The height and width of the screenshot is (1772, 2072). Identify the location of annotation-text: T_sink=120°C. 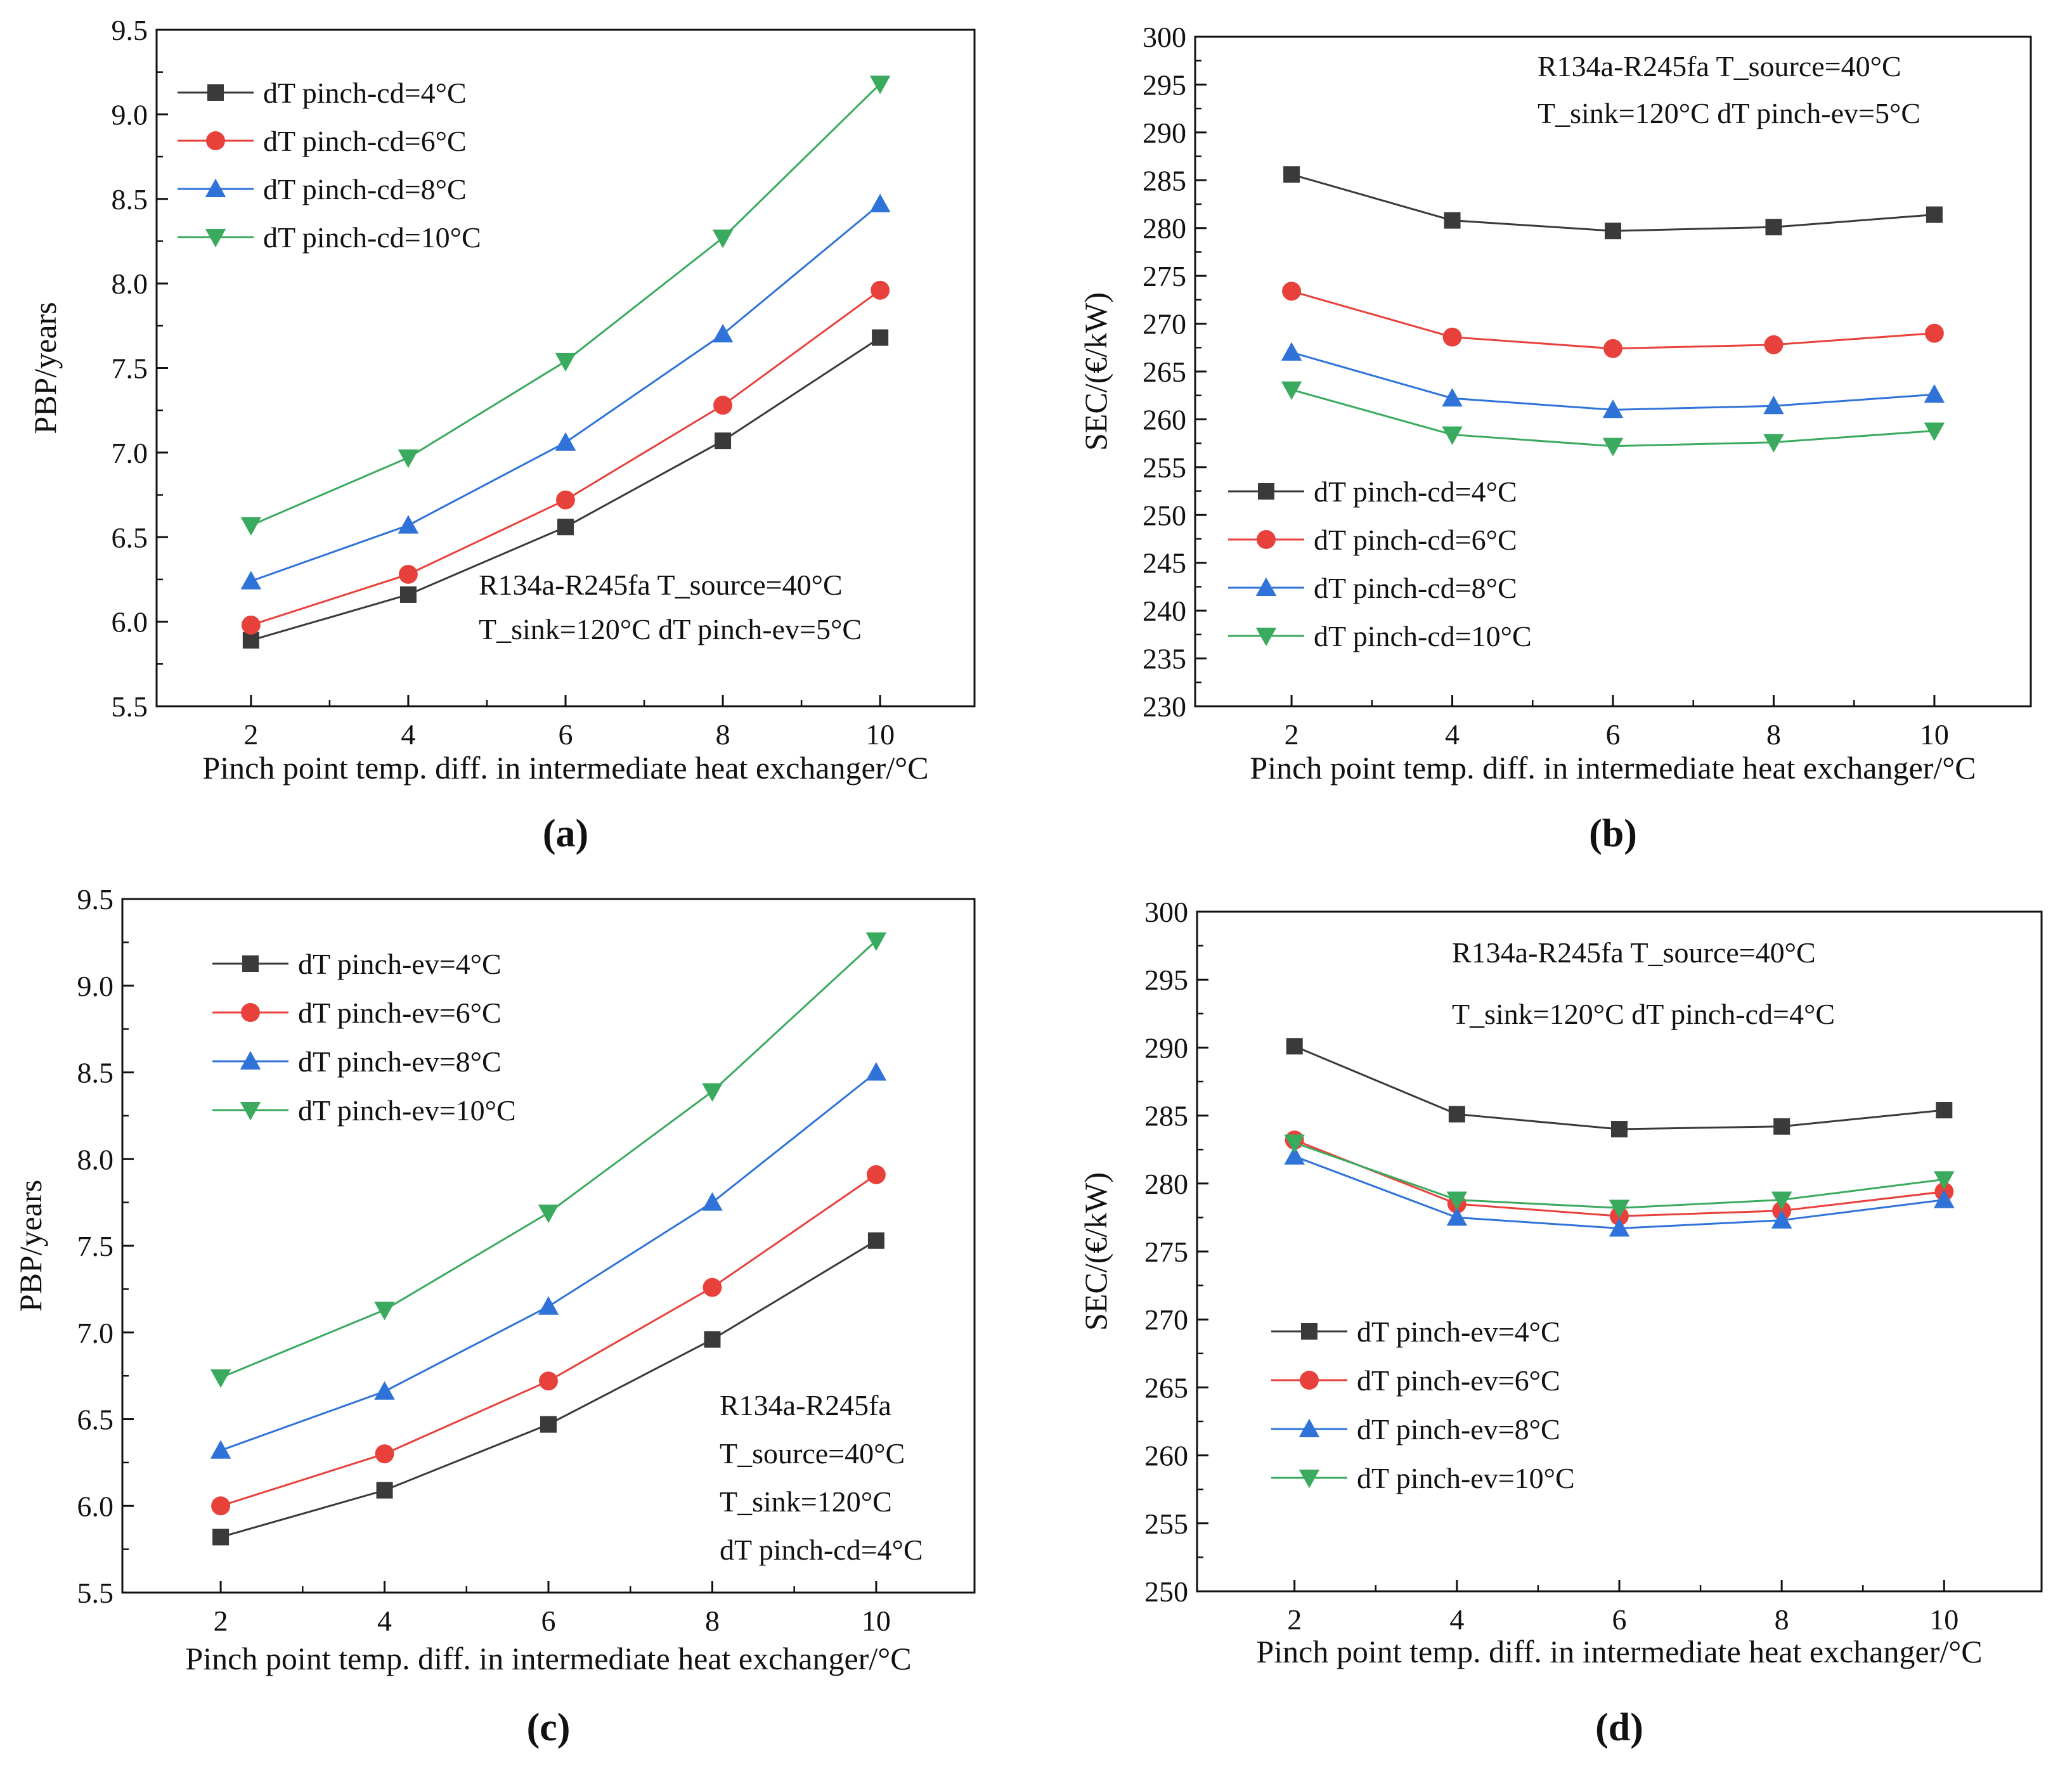
(806, 1501).